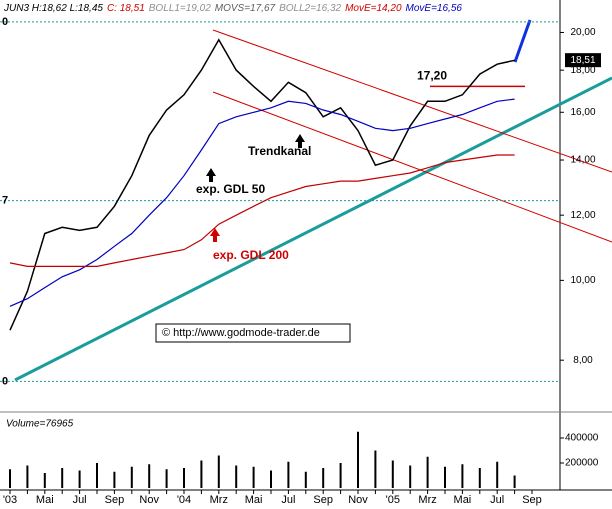  Describe the element at coordinates (522, 41) in the screenshot. I see `breakout-line` at that location.